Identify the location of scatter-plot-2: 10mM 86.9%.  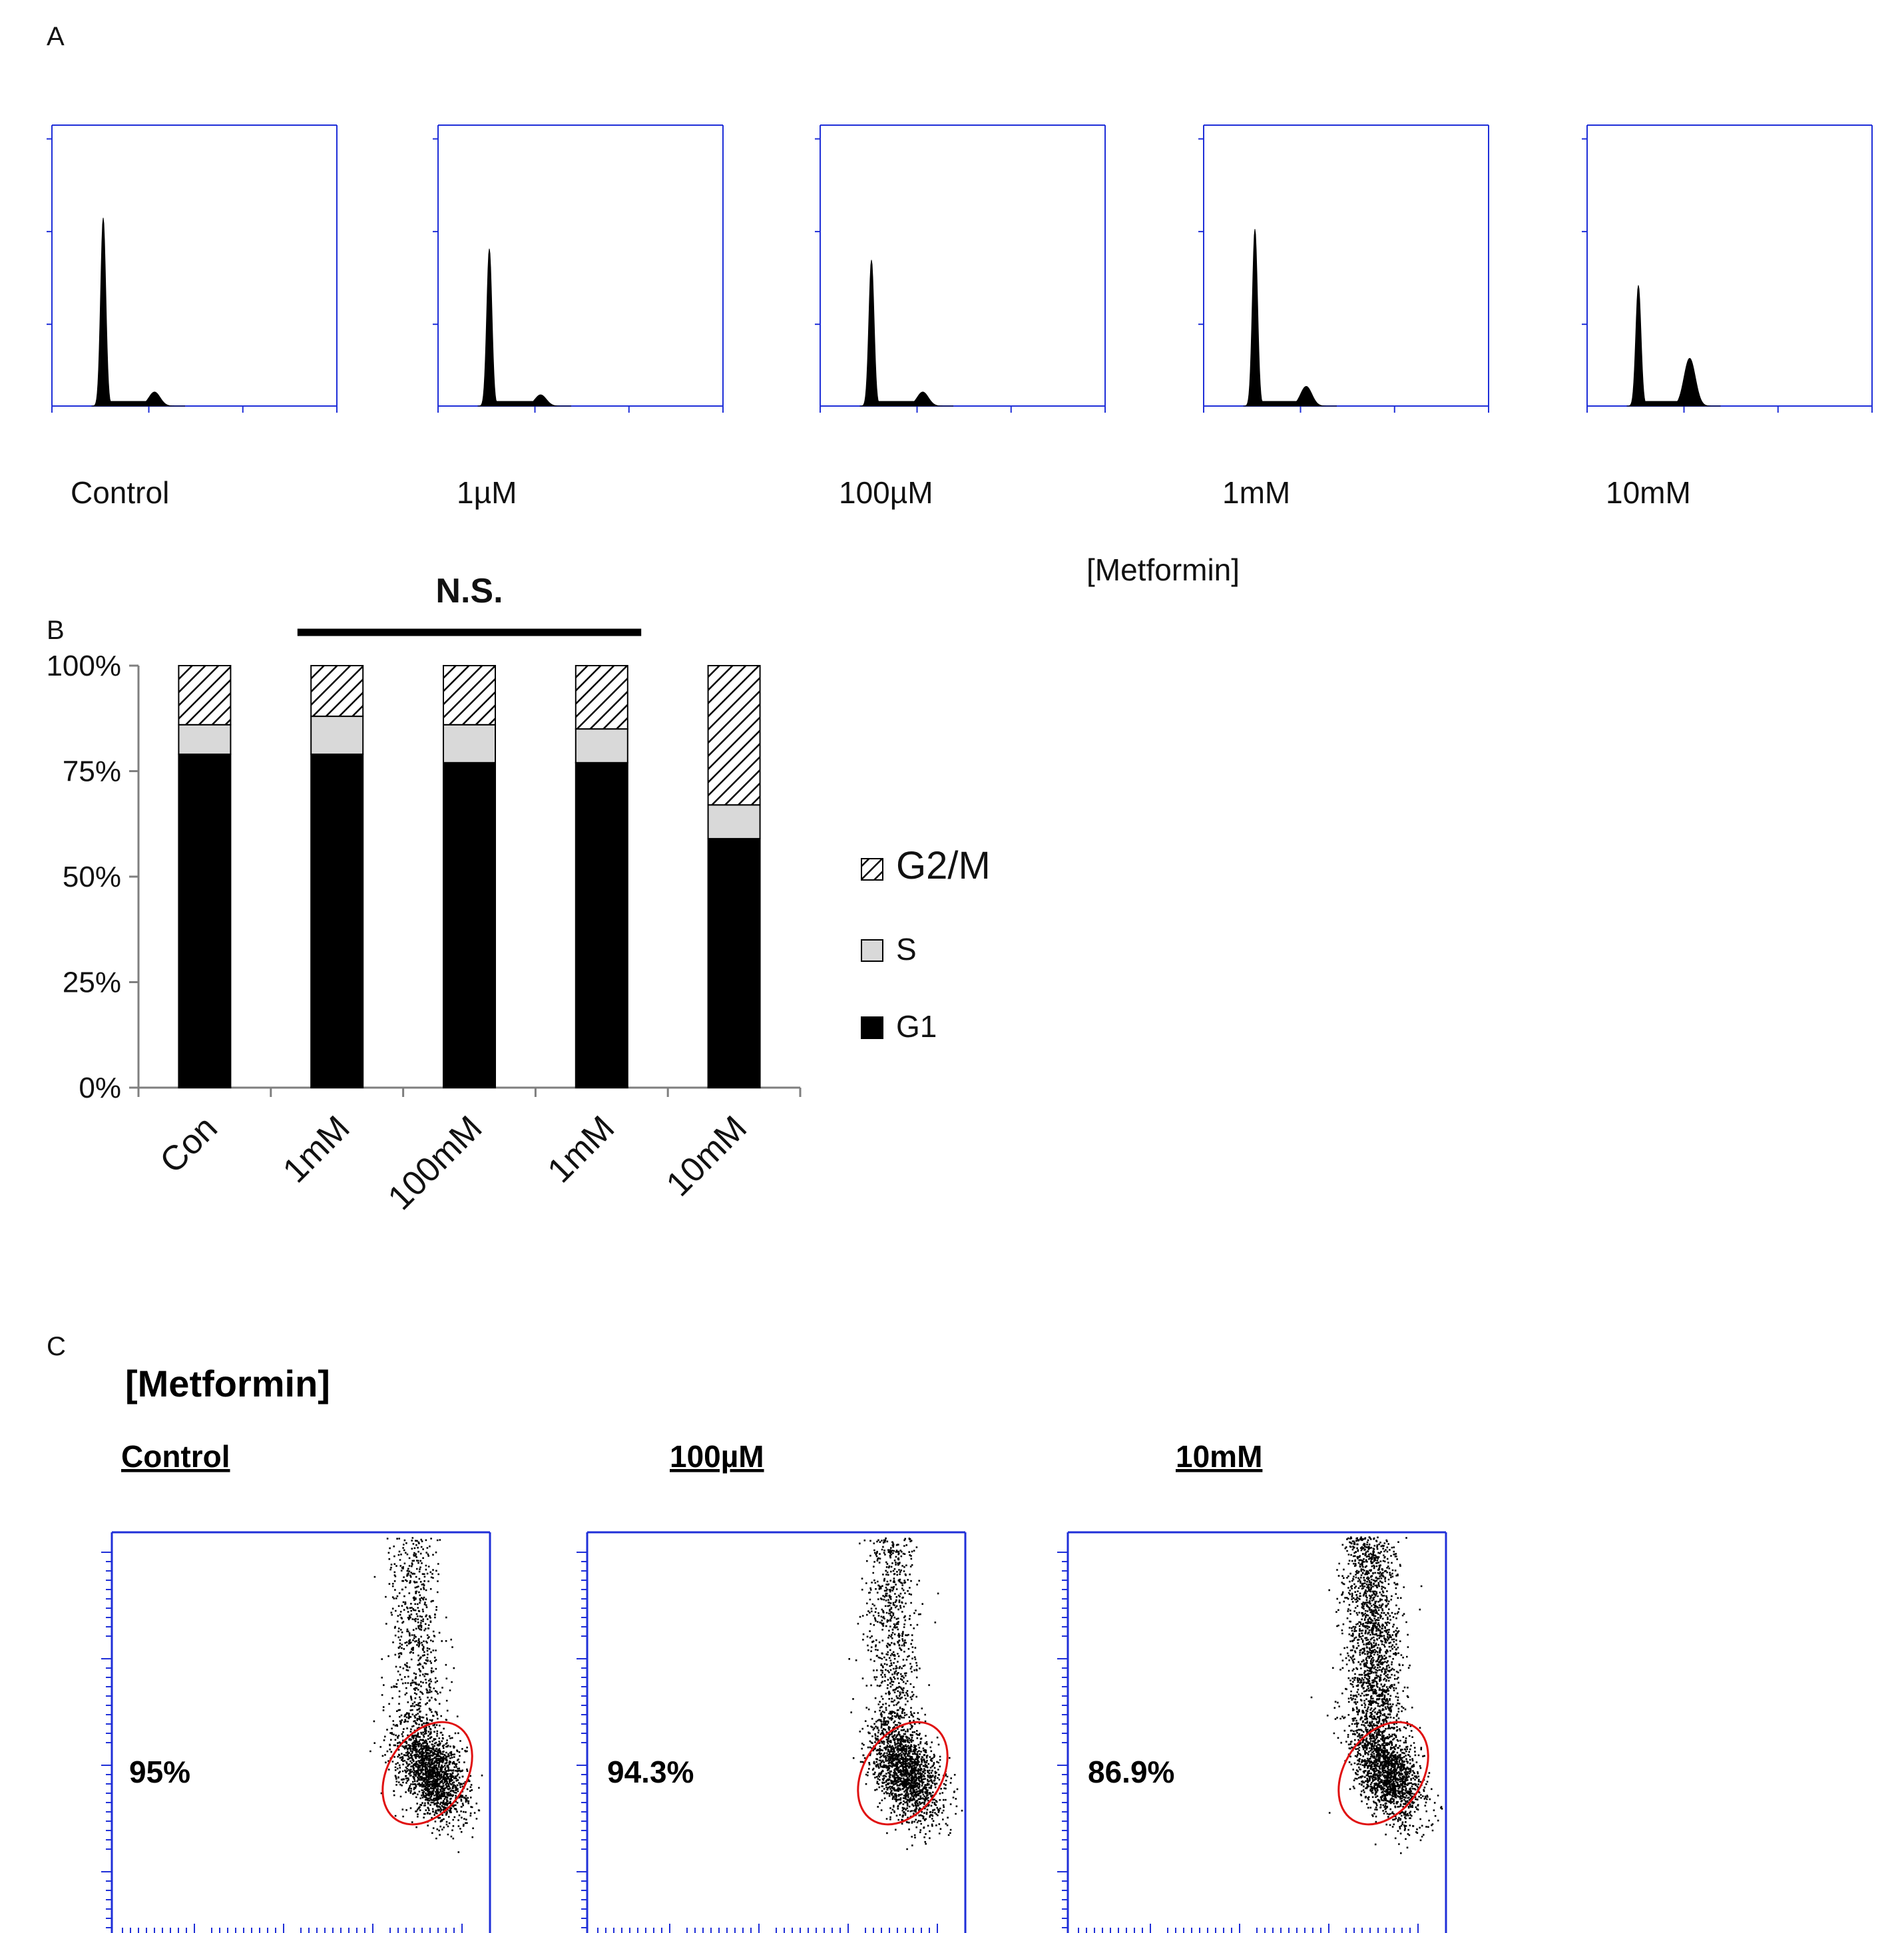
(1252, 1686).